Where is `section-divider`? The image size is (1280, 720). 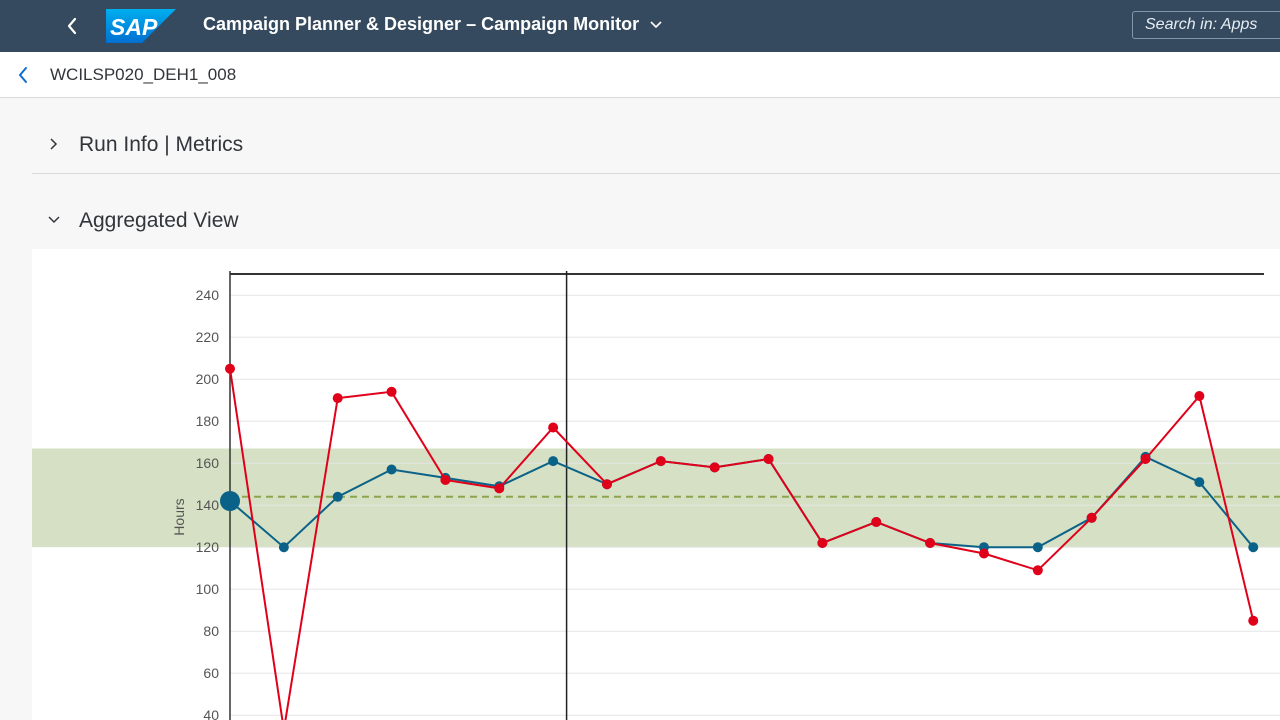 section-divider is located at coordinates (656, 173).